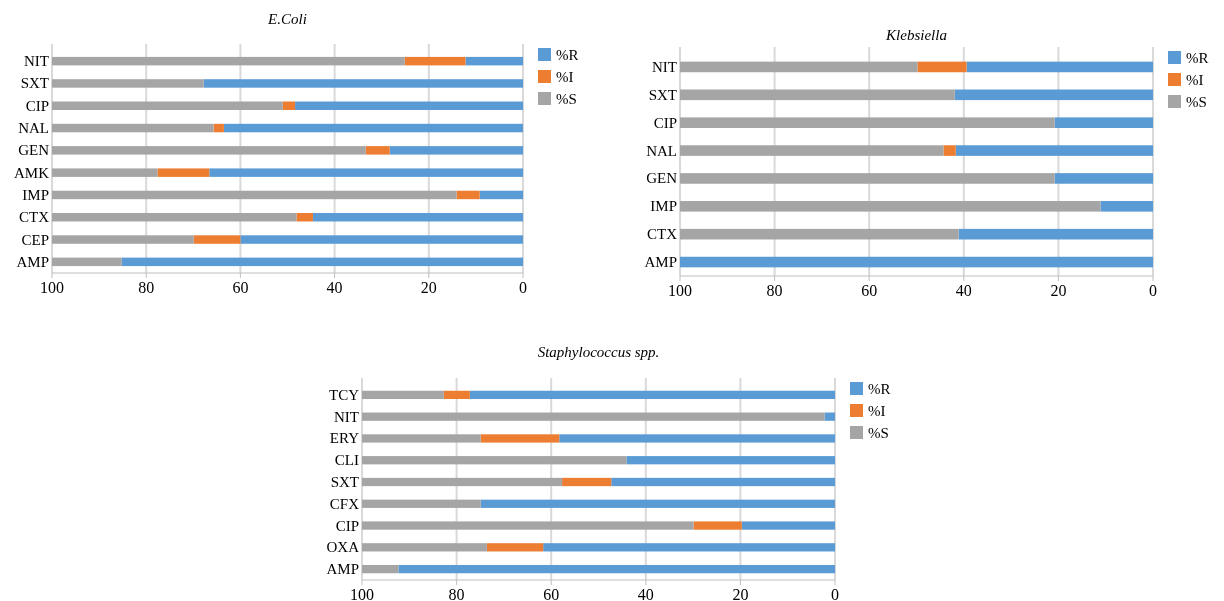  I want to click on chart-title: E.Coli, so click(287, 19).